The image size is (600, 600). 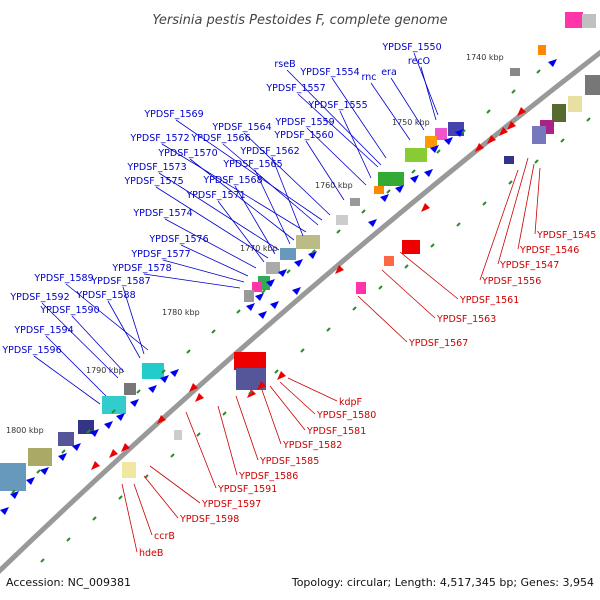 What do you see at coordinates (151, 553) in the screenshot?
I see `gene-label: hdeB` at bounding box center [151, 553].